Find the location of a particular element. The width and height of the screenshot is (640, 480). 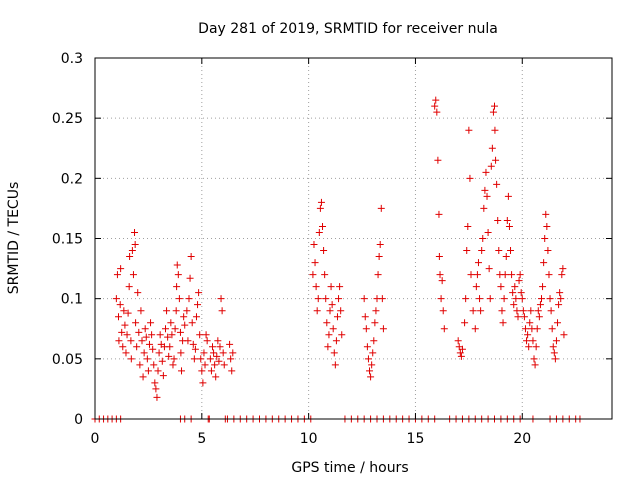

y-tick-label: 0.1 is located at coordinates (72, 300).